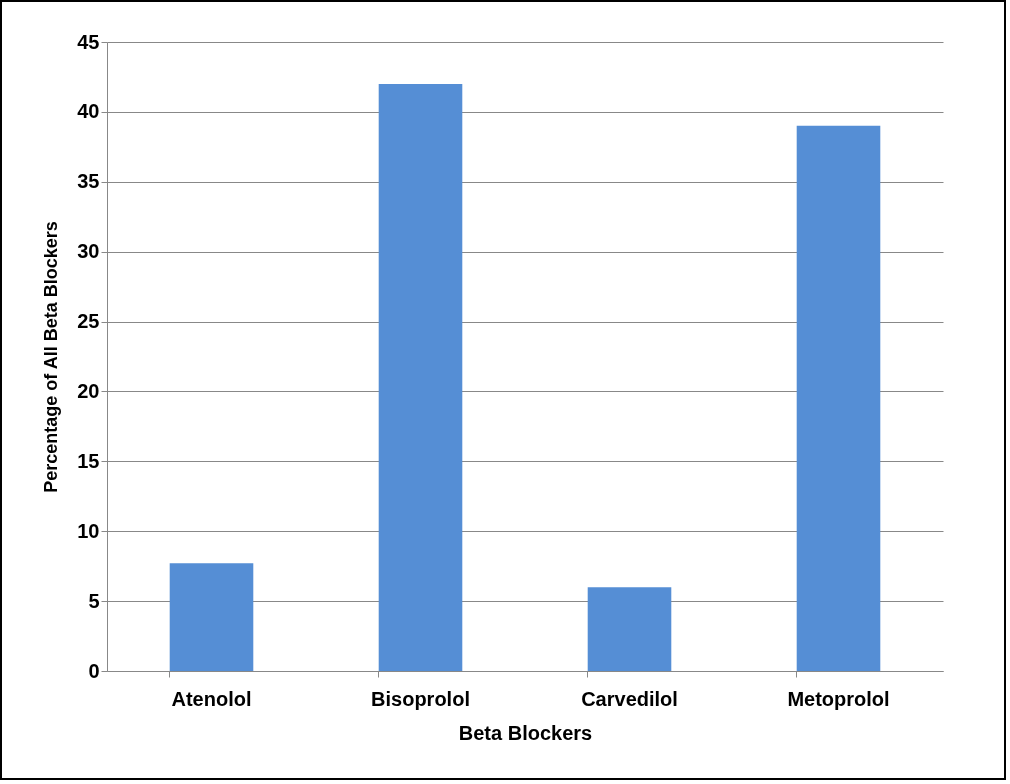 The width and height of the screenshot is (1010, 784). I want to click on y-tick-label: 0, so click(94, 670).